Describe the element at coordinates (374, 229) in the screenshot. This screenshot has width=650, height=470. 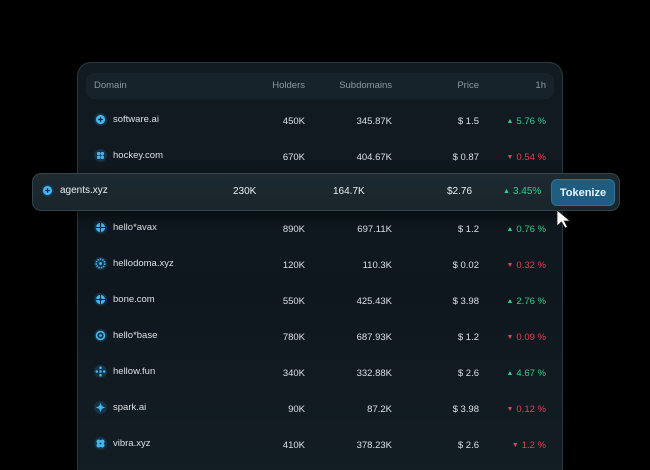
I see `subdomains-cell: 697.11K` at that location.